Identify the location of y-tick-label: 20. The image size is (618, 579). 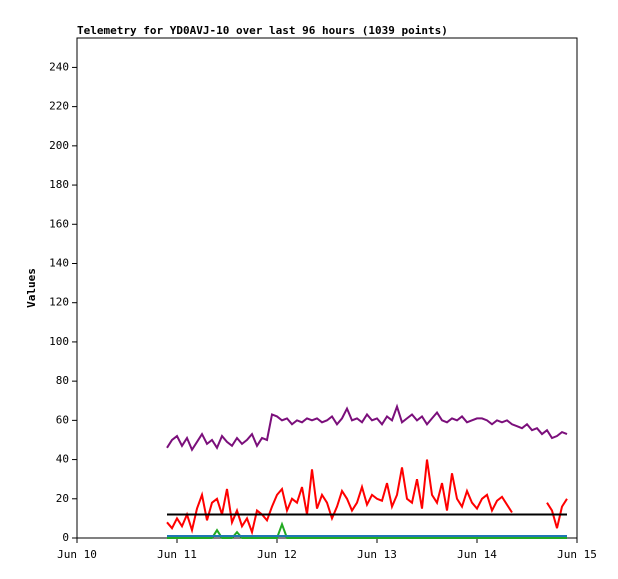
(62, 498).